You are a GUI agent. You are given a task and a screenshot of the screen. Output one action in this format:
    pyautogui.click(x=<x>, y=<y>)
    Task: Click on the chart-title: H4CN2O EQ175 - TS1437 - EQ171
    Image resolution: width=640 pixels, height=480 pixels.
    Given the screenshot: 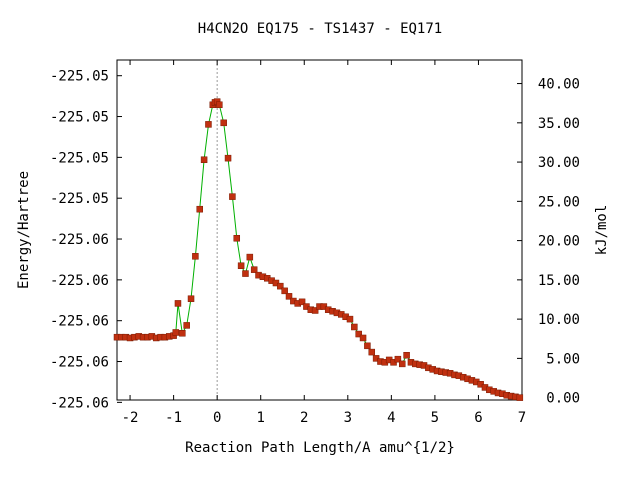 What is the action you would take?
    pyautogui.click(x=320, y=29)
    